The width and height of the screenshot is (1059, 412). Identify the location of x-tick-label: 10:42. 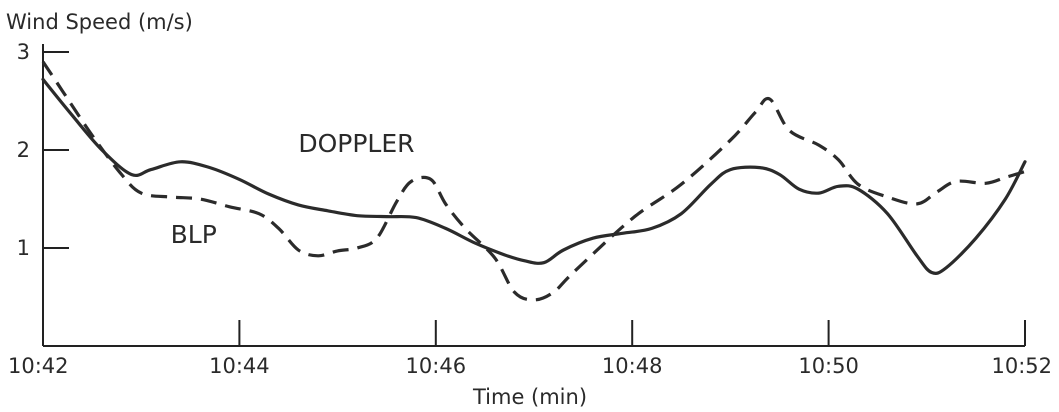
(38, 366).